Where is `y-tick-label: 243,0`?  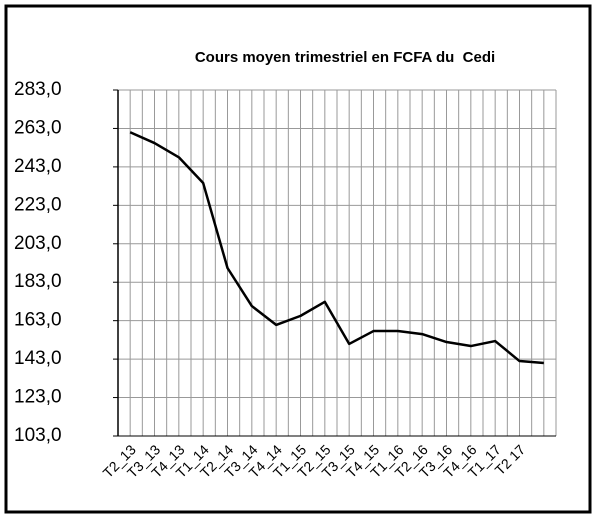 y-tick-label: 243,0 is located at coordinates (38, 166).